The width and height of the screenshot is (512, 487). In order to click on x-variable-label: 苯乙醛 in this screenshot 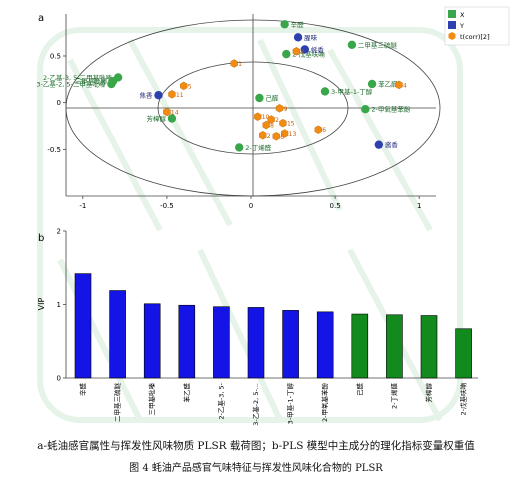, I will do `click(388, 84)`.